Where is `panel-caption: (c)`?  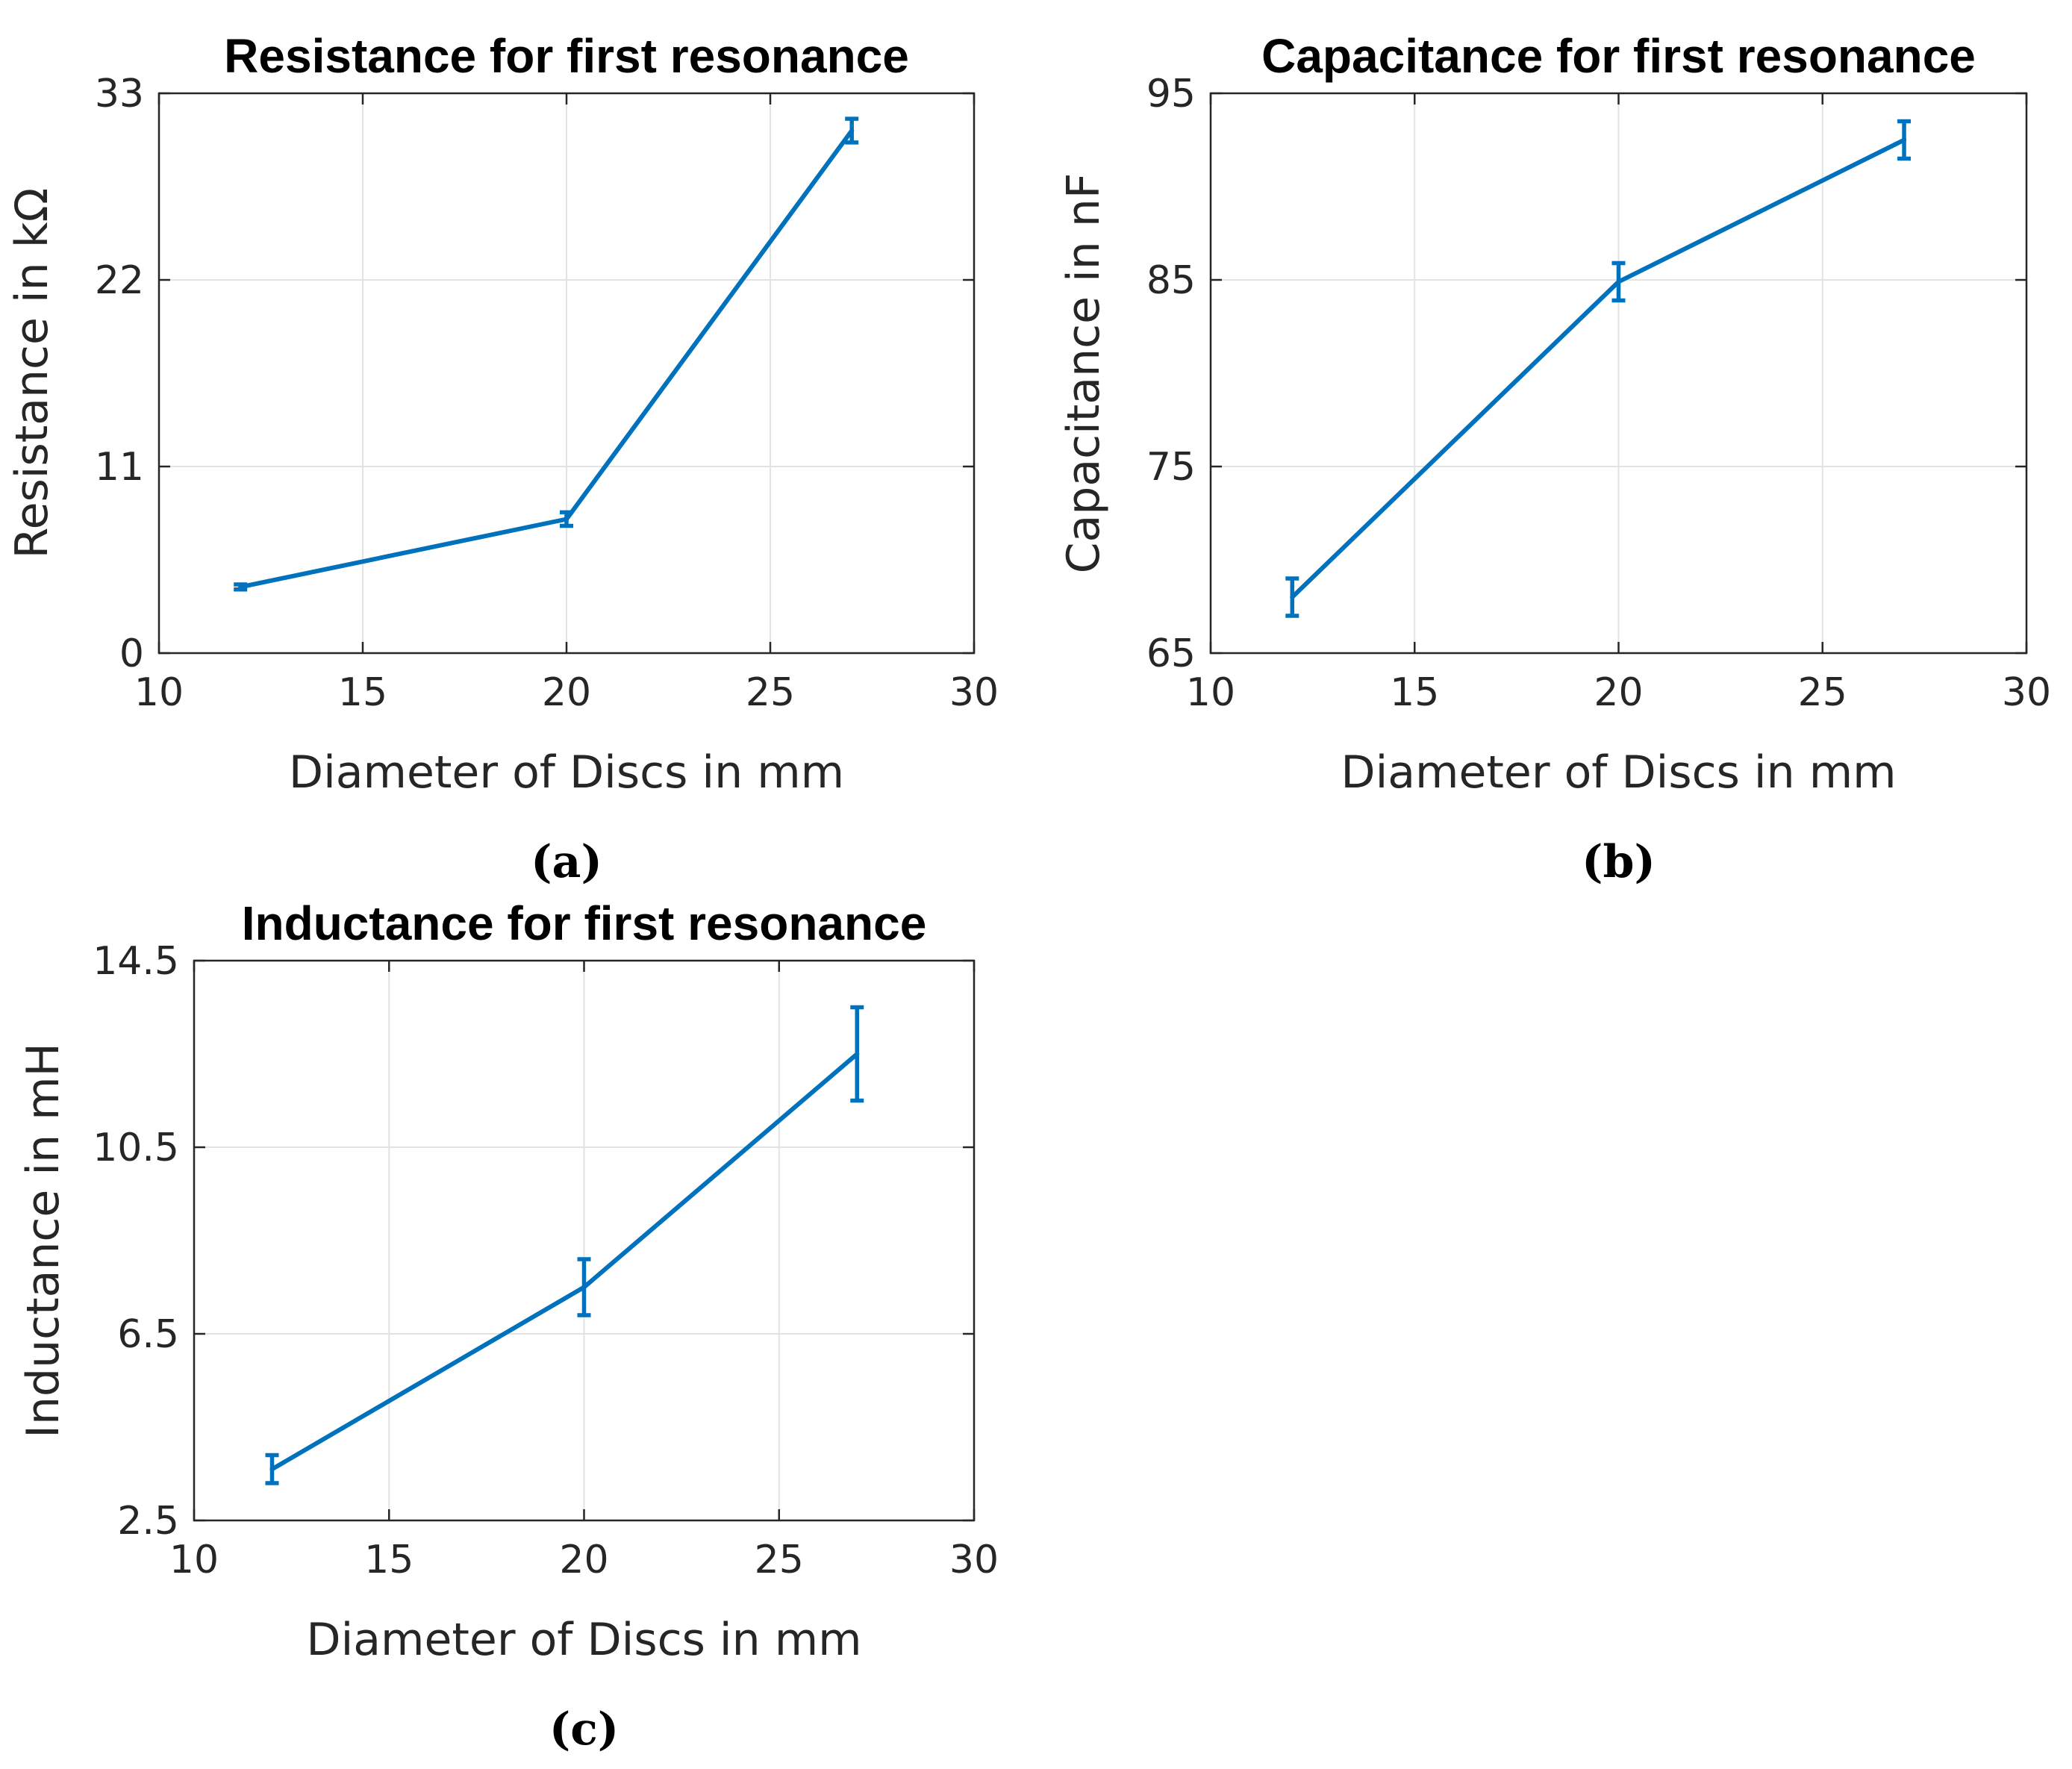
panel-caption: (c) is located at coordinates (584, 1729).